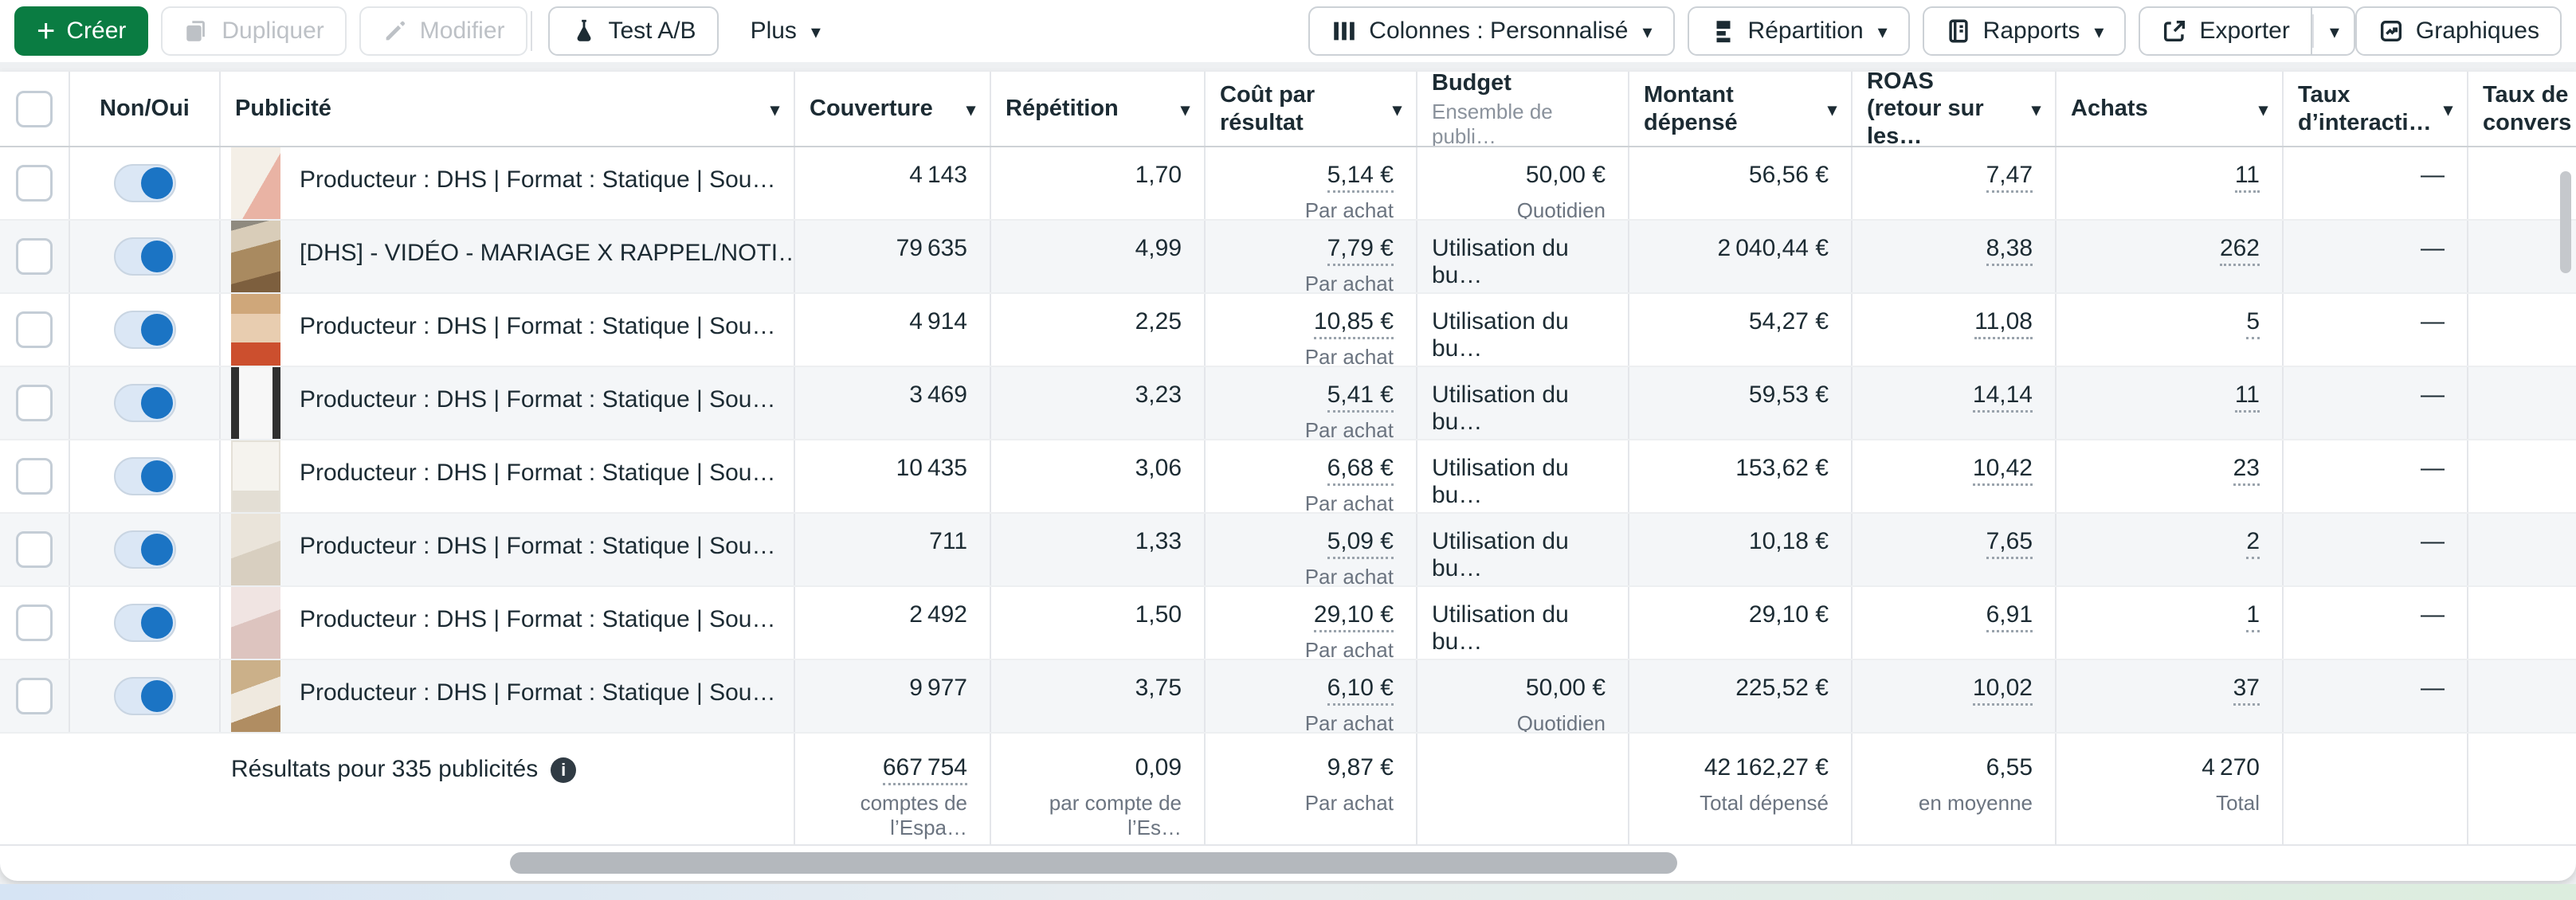 This screenshot has width=2576, height=900. Describe the element at coordinates (385, 769) in the screenshot. I see `results-count-label: Résultats pour 335 publicités` at that location.